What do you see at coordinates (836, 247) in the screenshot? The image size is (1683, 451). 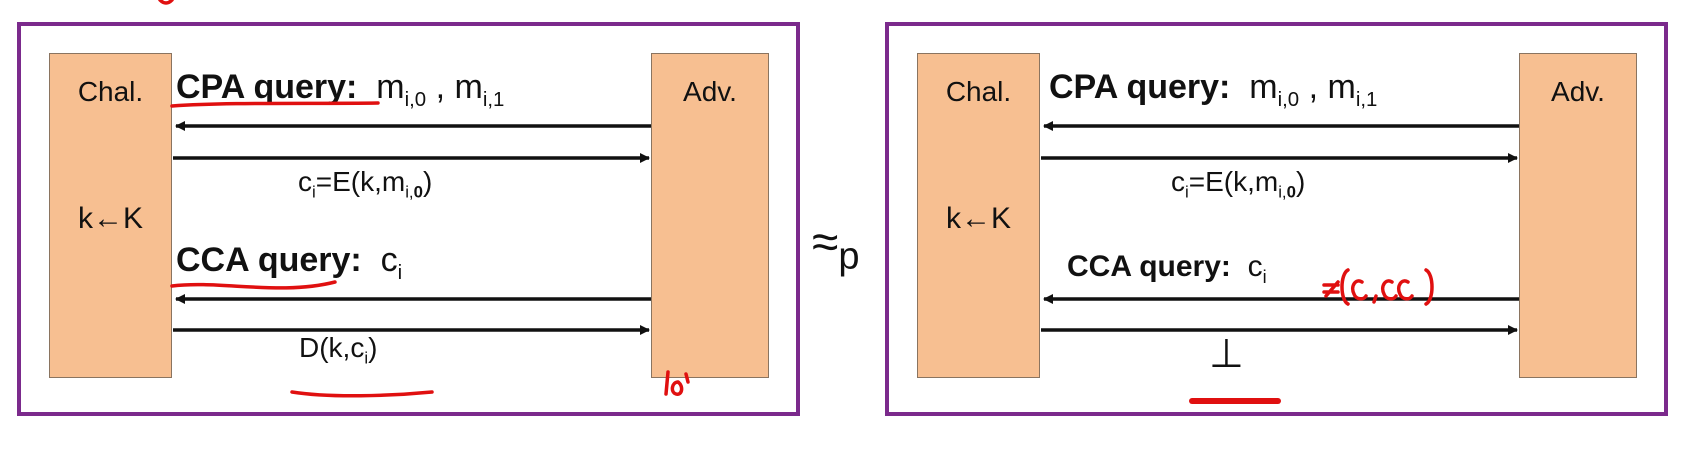 I see `computationally-indistinguishable-symbol: ≈p` at bounding box center [836, 247].